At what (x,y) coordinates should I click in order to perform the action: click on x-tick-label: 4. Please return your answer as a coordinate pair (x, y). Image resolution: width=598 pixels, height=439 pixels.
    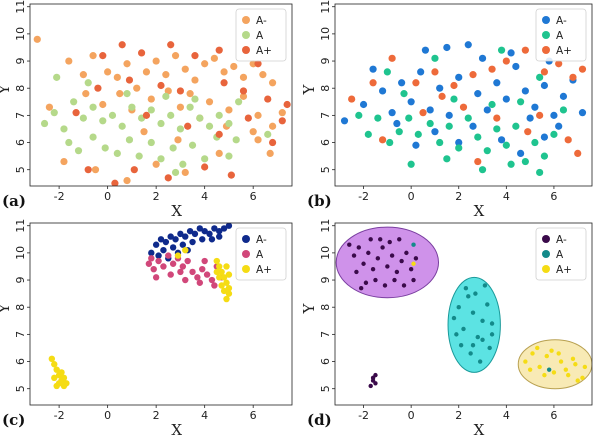
    Looking at the image, I should click on (204, 415).